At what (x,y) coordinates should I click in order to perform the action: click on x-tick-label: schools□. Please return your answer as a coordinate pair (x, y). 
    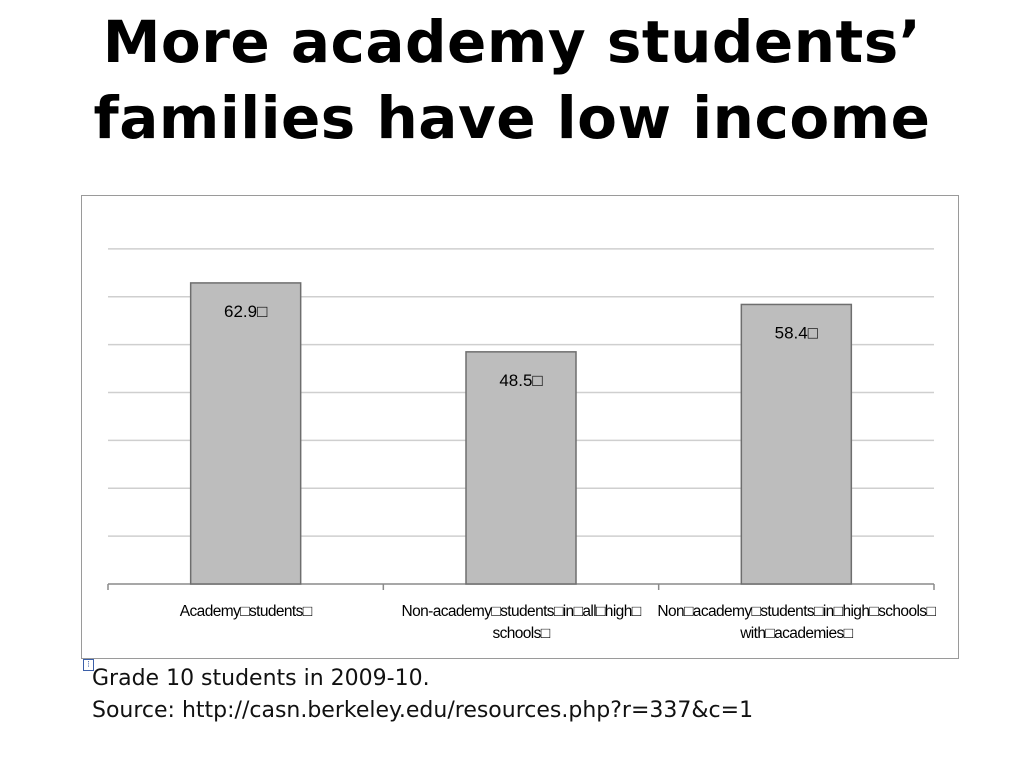
    Looking at the image, I should click on (521, 633).